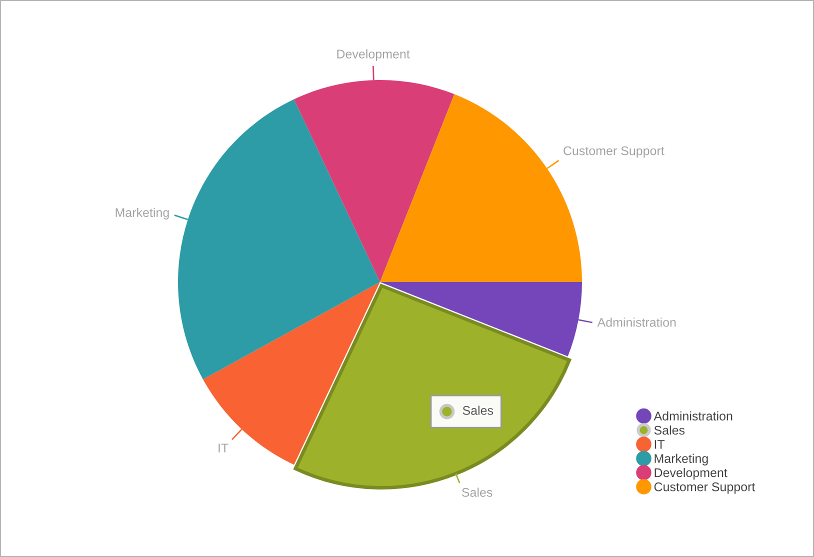 Image resolution: width=814 pixels, height=557 pixels. Describe the element at coordinates (659, 444) in the screenshot. I see `legend-label: IT` at that location.